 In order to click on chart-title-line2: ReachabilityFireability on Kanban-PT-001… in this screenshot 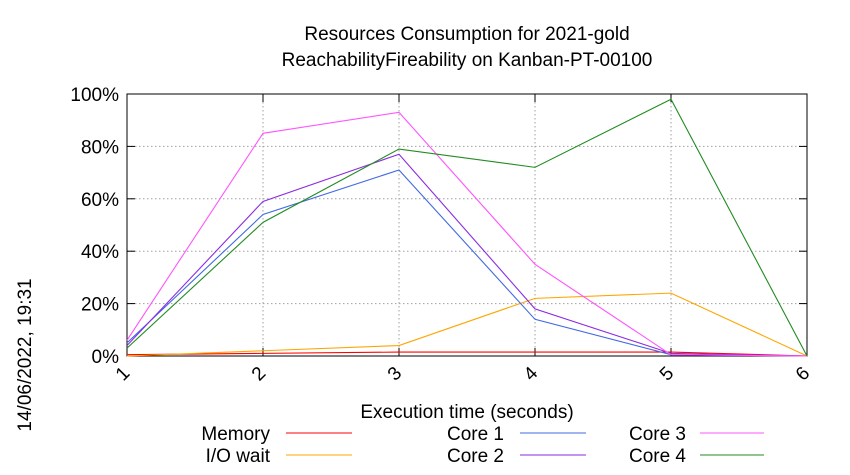, I will do `click(467, 60)`.